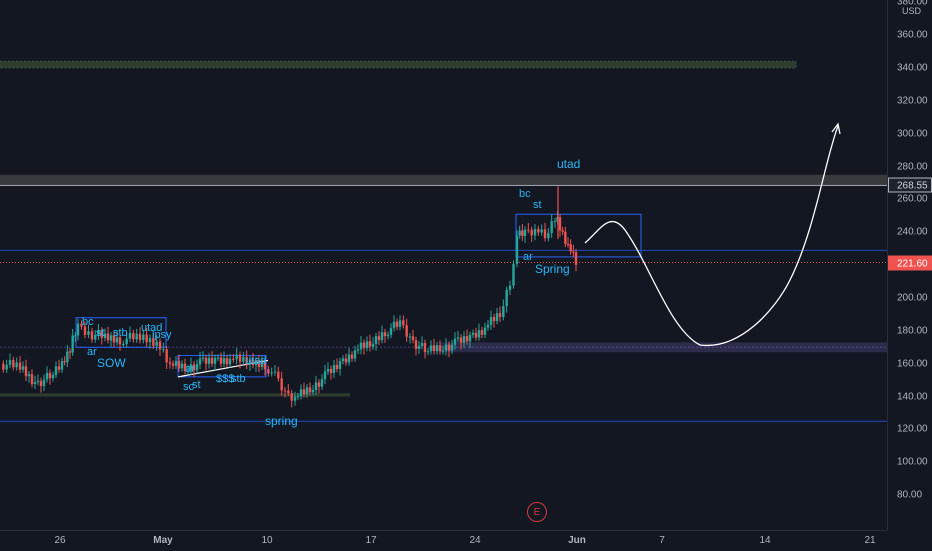 The image size is (932, 551). What do you see at coordinates (537, 512) in the screenshot?
I see `earnings-event-marker: E` at bounding box center [537, 512].